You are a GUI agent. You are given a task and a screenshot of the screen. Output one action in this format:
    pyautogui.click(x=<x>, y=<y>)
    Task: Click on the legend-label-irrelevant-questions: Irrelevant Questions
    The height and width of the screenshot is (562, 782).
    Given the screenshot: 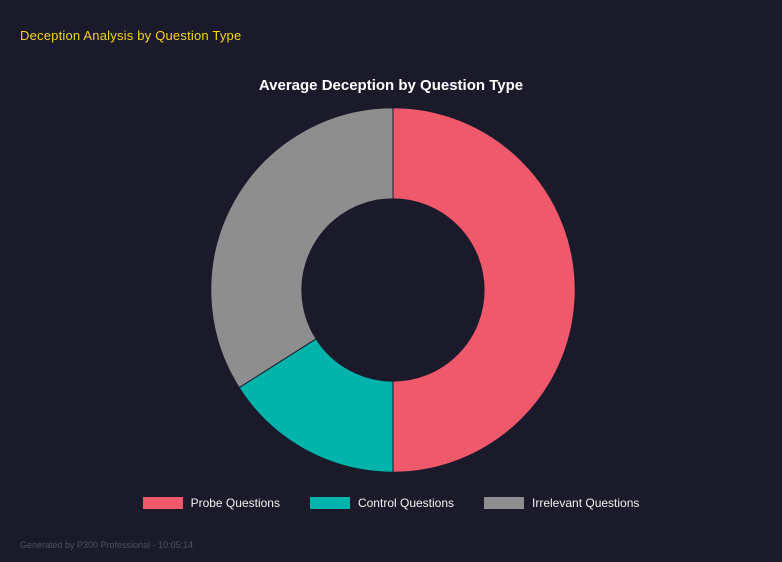 What is the action you would take?
    pyautogui.click(x=586, y=503)
    